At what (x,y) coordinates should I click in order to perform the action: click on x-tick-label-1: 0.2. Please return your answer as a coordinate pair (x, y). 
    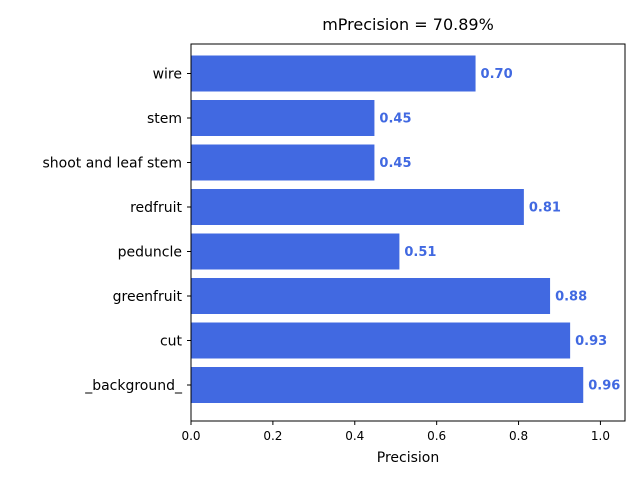
    Looking at the image, I should click on (272, 436).